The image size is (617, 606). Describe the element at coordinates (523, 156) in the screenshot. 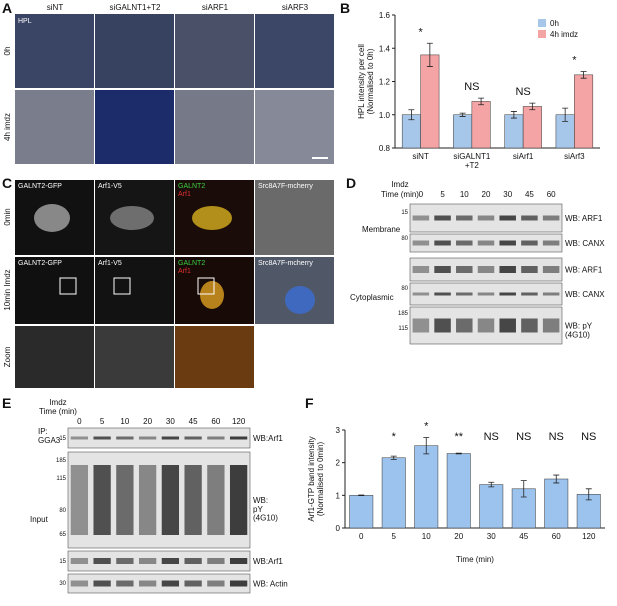

I see `x-tick-label: siArf1` at that location.